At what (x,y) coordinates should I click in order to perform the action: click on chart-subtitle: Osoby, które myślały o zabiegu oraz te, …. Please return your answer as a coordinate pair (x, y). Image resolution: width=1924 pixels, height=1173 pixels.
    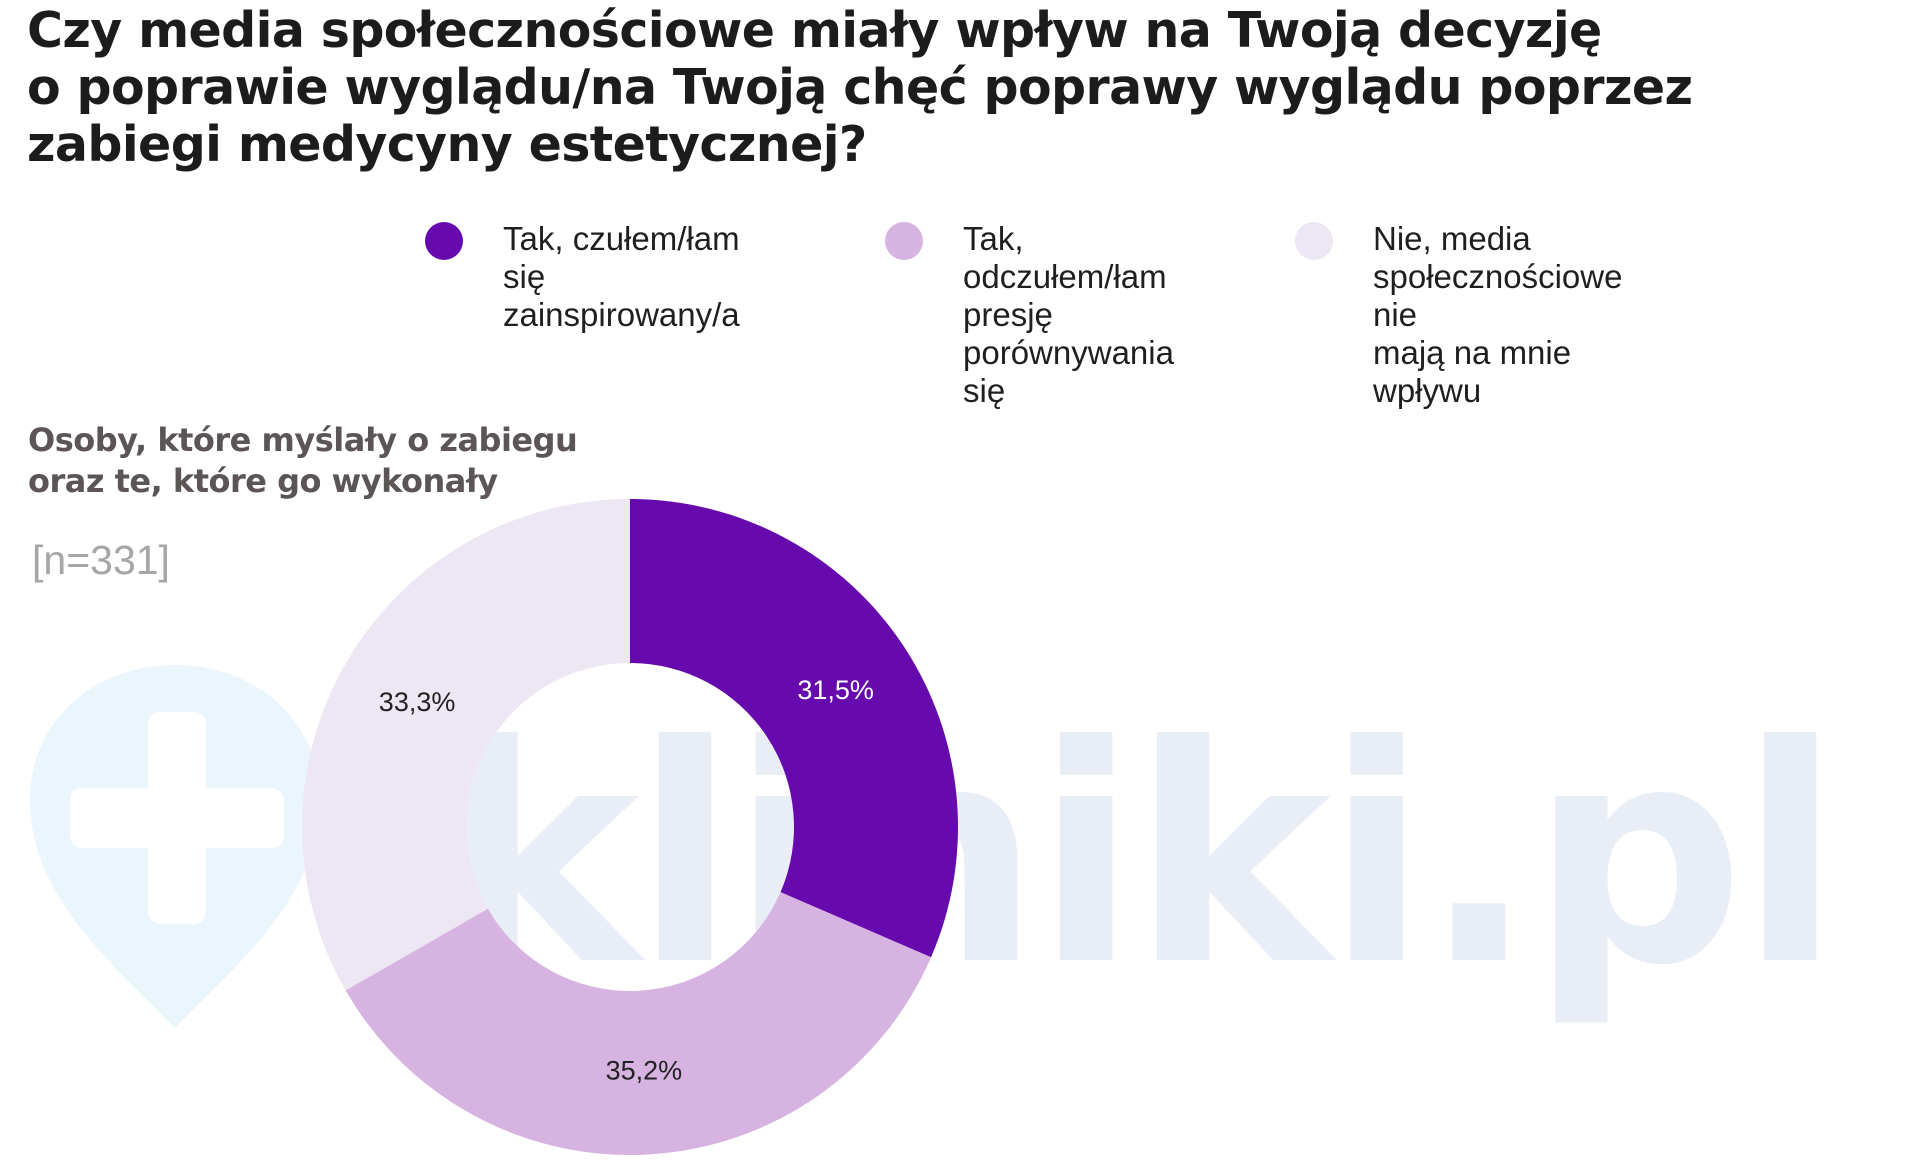
    Looking at the image, I should click on (303, 460).